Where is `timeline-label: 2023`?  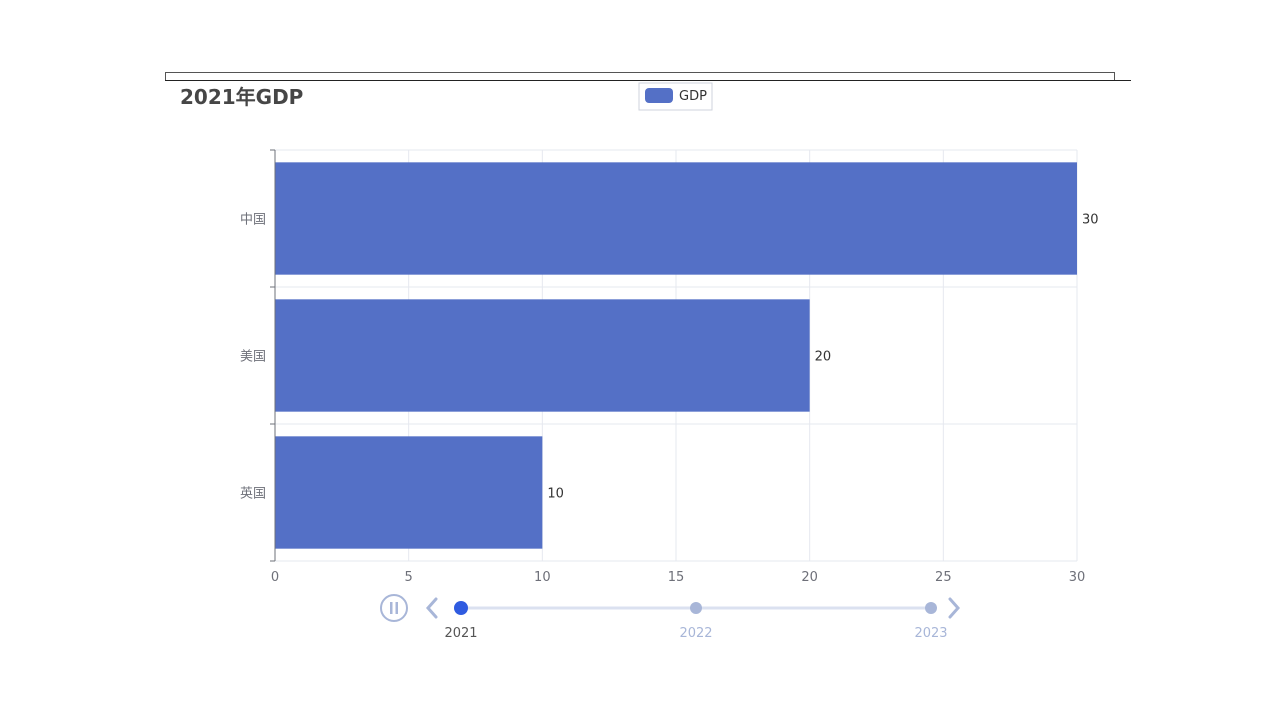 timeline-label: 2023 is located at coordinates (930, 633).